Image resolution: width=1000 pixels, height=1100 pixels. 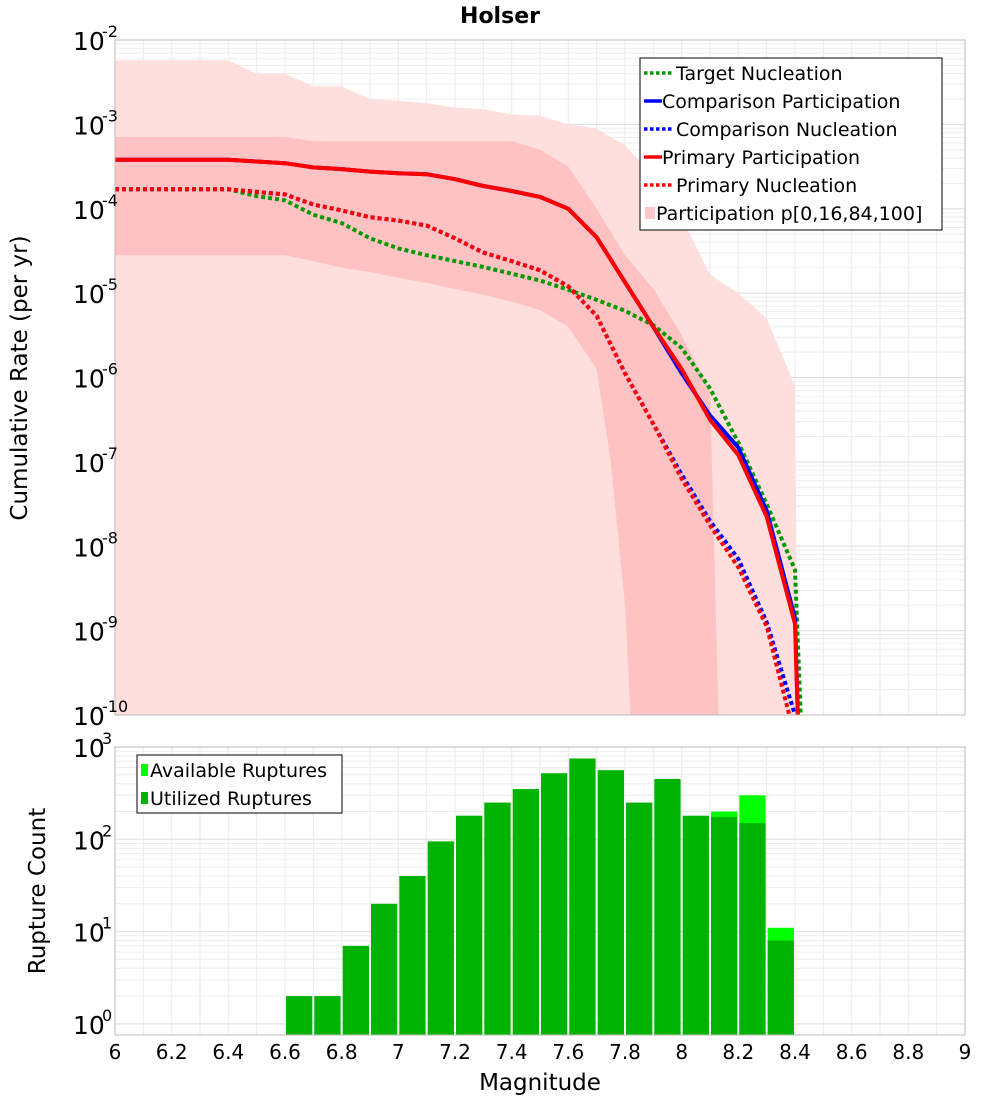 I want to click on x-tick-label: 7.8, so click(x=625, y=1052).